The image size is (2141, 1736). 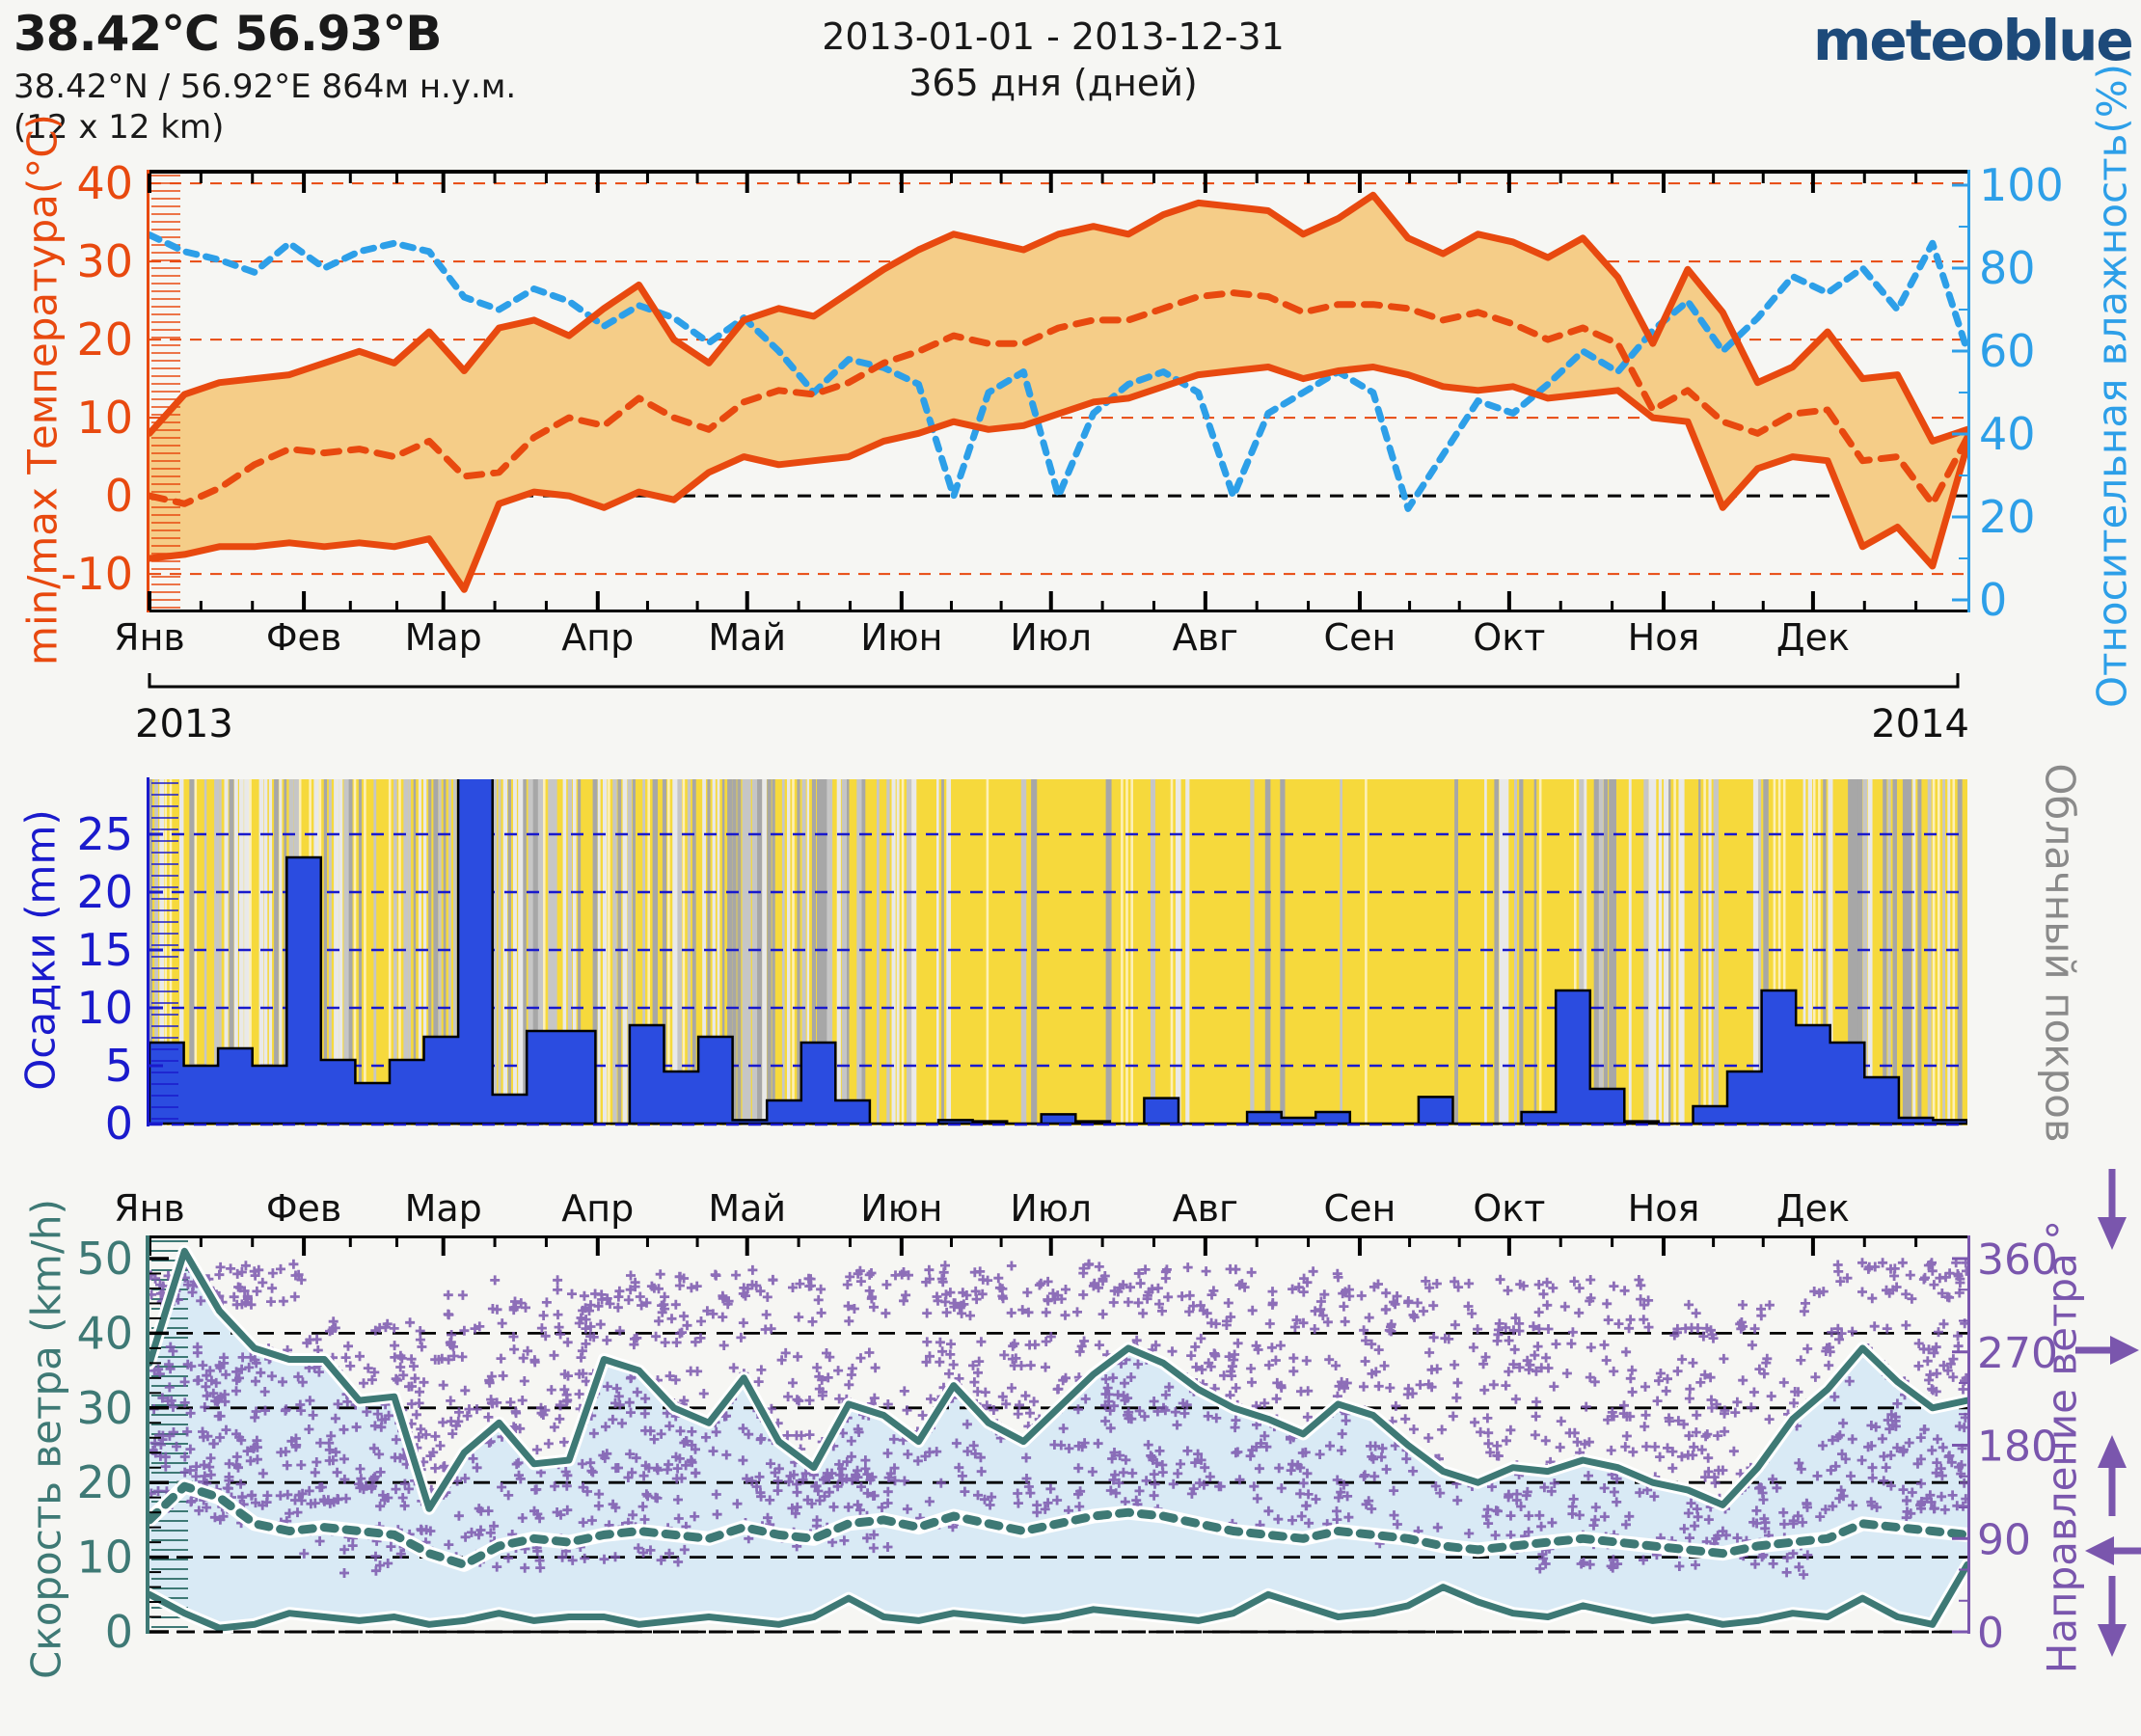 I want to click on precip-tick-label: 20, so click(x=104, y=892).